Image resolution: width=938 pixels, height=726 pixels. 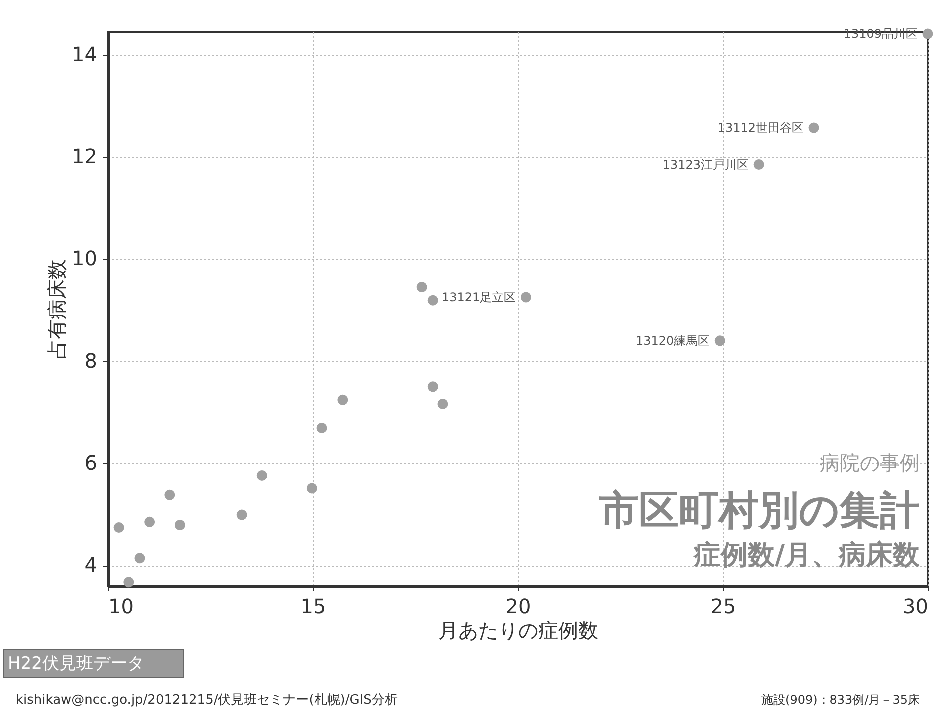 I want to click on x-axis-title: 月あたりの症例数, so click(x=518, y=630).